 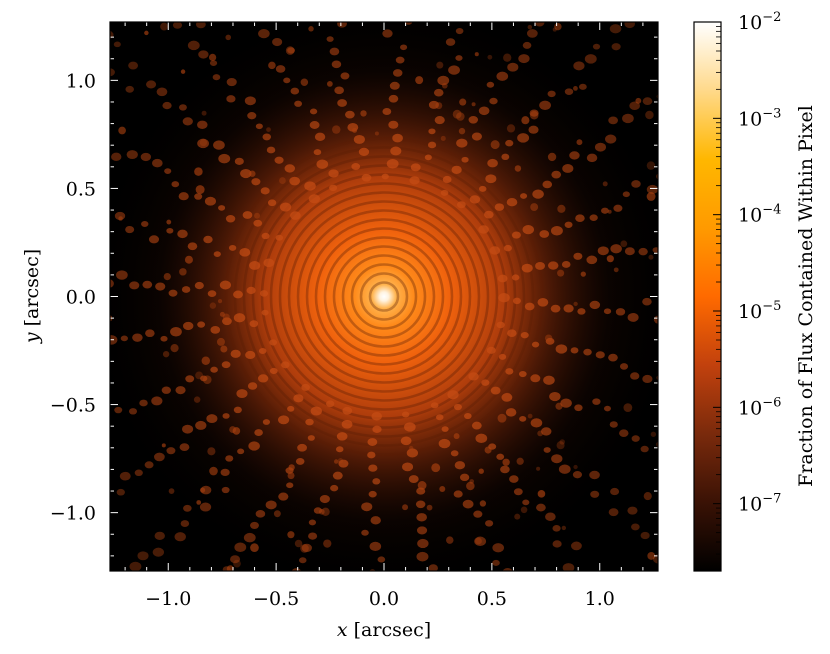 What do you see at coordinates (73, 406) in the screenshot?
I see `y-tick-label: −0.5` at bounding box center [73, 406].